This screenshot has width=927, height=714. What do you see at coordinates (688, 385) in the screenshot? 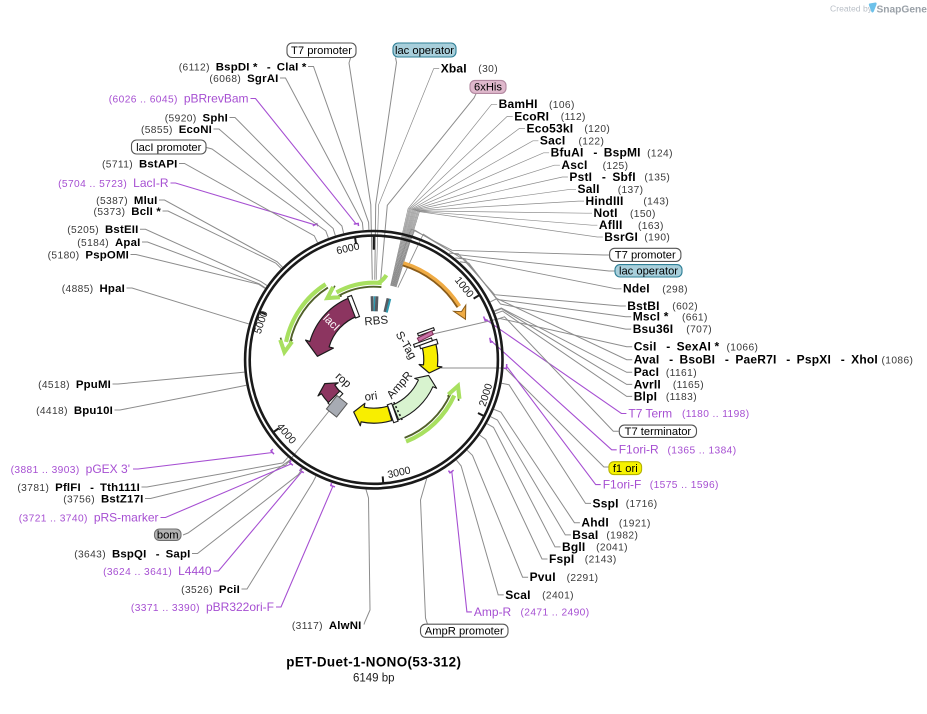
I see `svg-text: (1165)` at bounding box center [688, 385].